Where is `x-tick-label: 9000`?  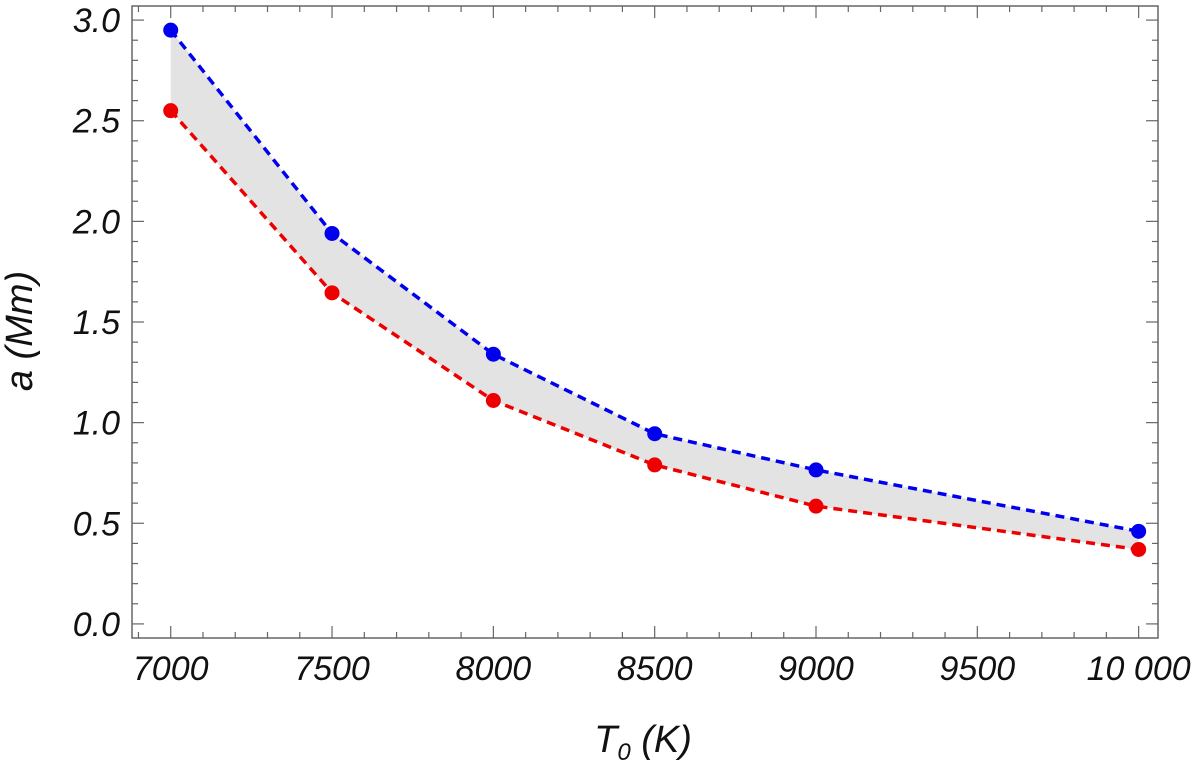
x-tick-label: 9000 is located at coordinates (816, 669).